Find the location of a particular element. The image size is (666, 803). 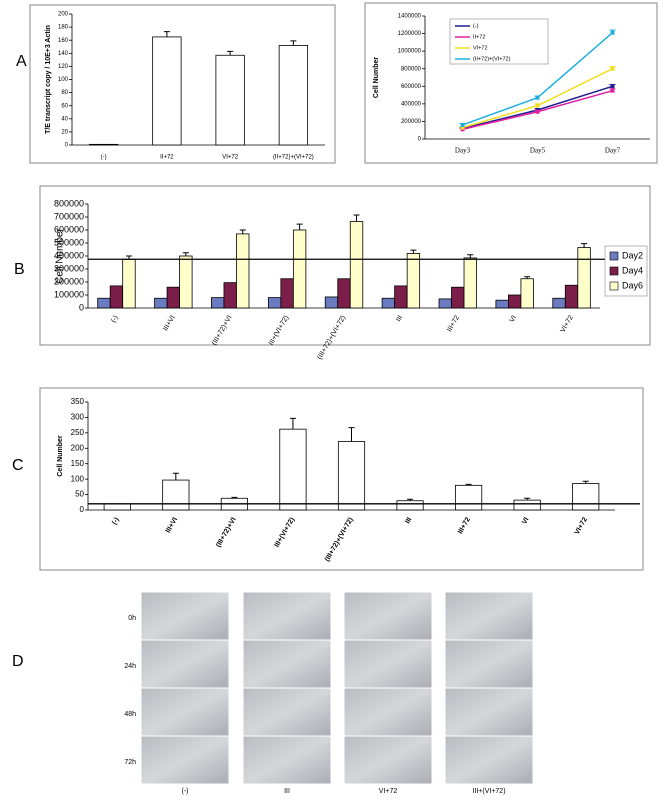

column-label: VI+72 is located at coordinates (388, 791).